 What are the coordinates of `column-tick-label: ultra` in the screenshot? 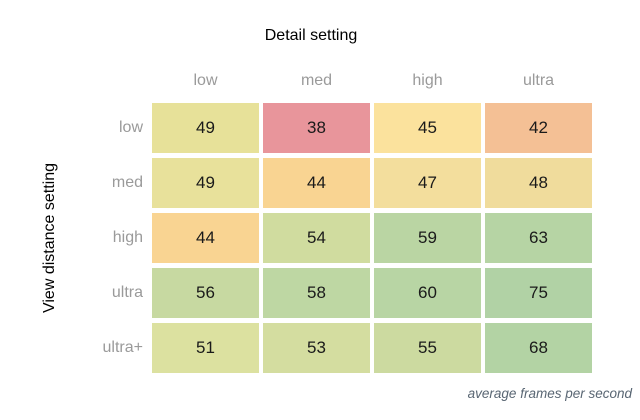 It's located at (538, 80).